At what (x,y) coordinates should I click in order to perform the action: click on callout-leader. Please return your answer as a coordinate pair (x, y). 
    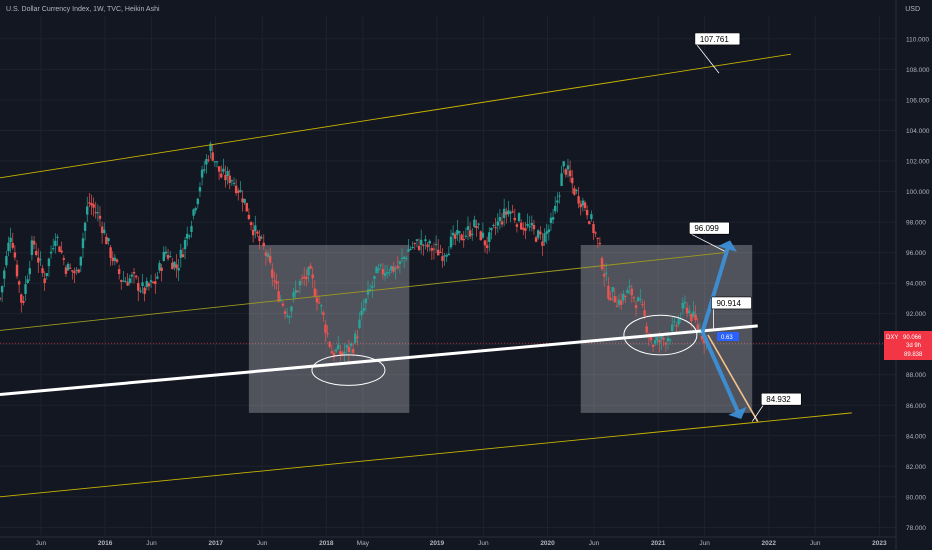
    Looking at the image, I should click on (708, 242).